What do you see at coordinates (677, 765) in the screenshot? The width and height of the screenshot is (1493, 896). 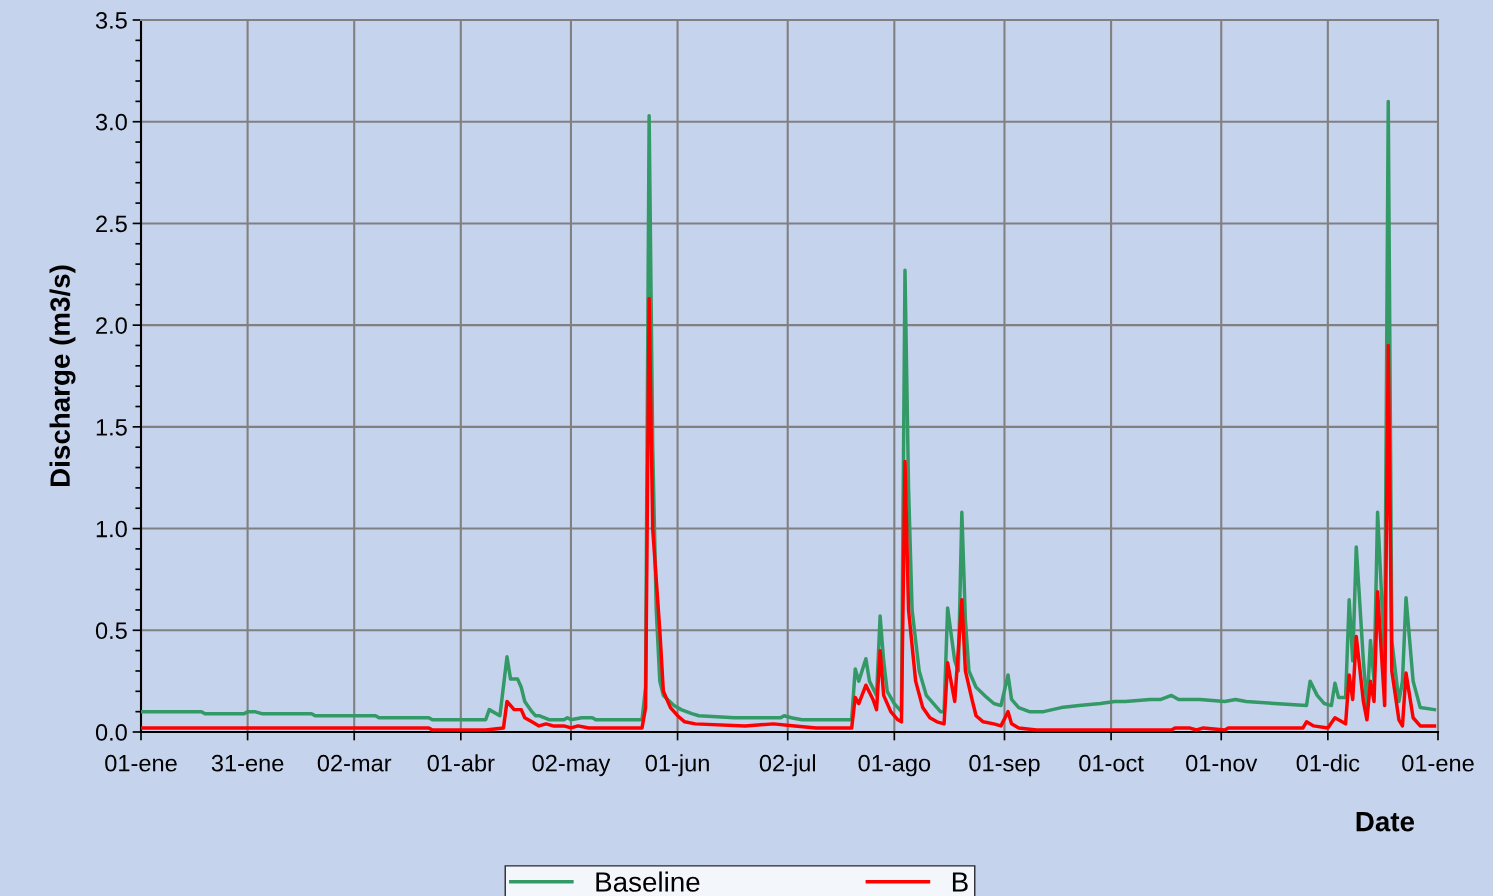 I see `x-tick-label: 01-jun` at bounding box center [677, 765].